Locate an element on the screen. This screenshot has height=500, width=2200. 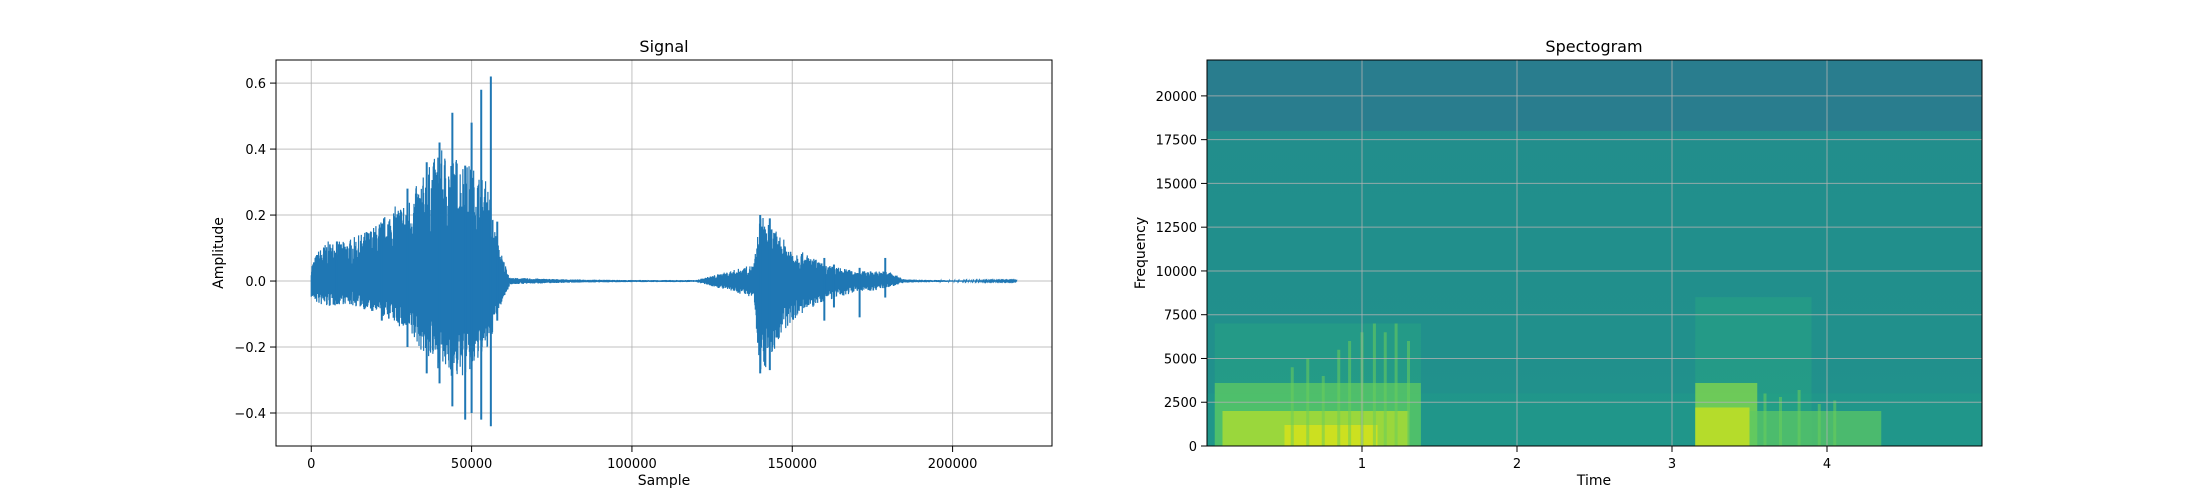
spectrogram-y-ticks: 0 2500 5000 7500 10000 12500 15000 17500 20000 is located at coordinates (1181, 272).